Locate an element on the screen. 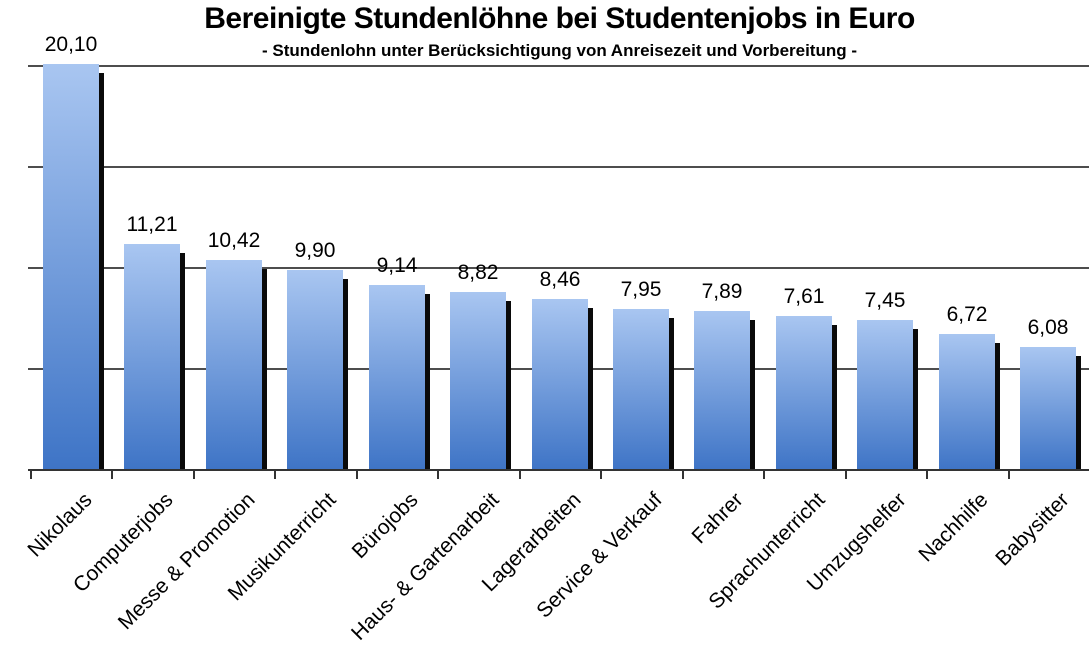 The width and height of the screenshot is (1089, 666). bar-value-label: 8,82 is located at coordinates (478, 272).